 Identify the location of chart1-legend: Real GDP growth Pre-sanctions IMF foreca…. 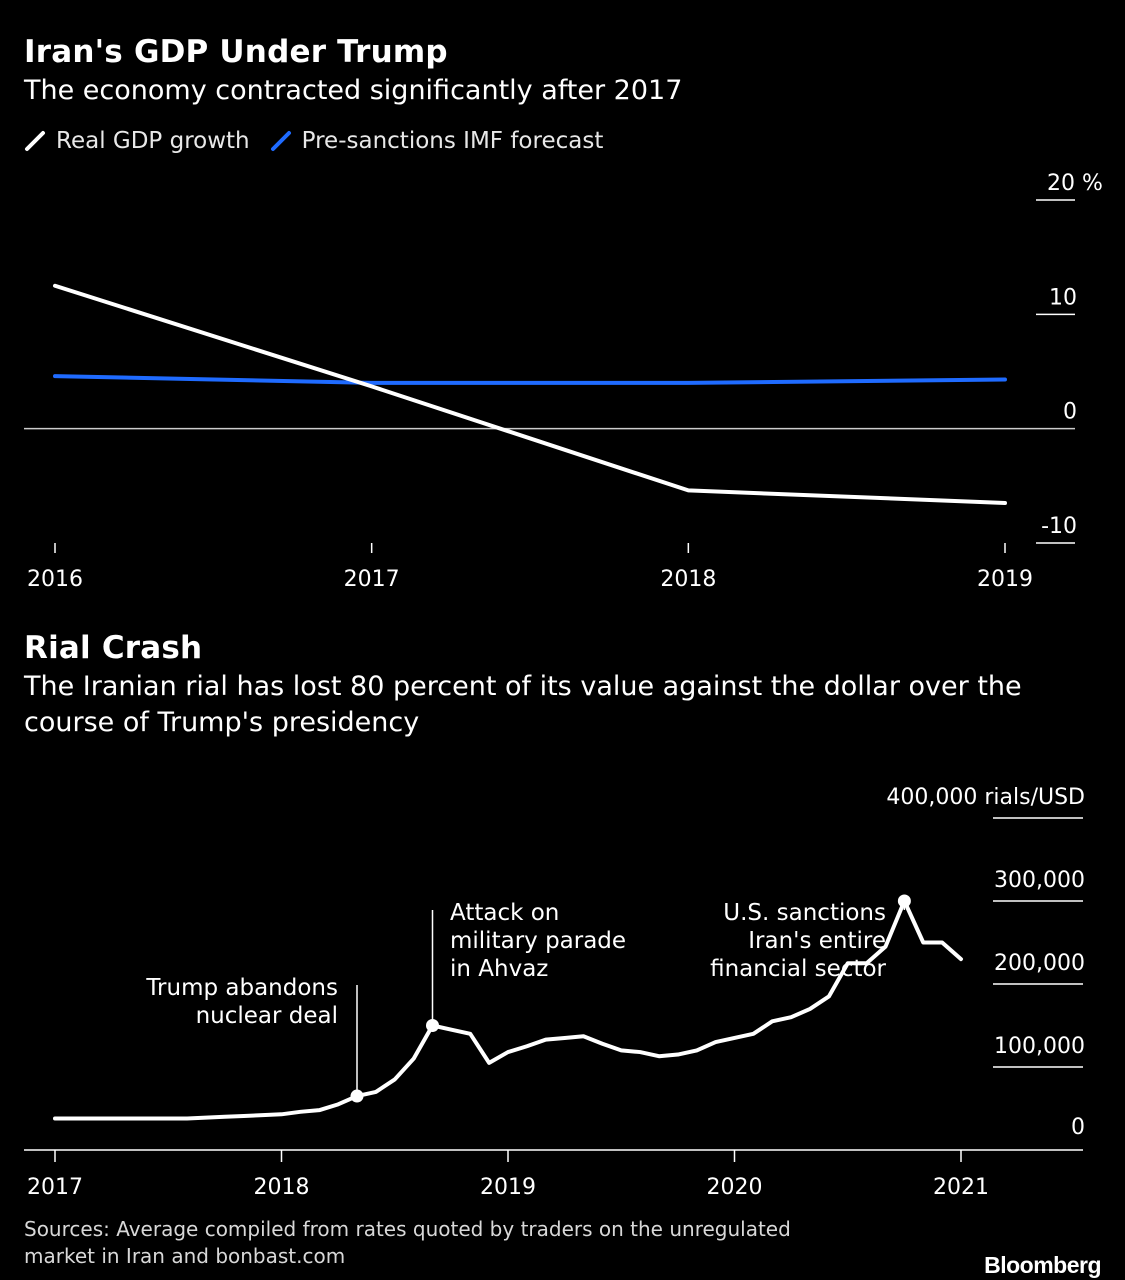
(323, 141).